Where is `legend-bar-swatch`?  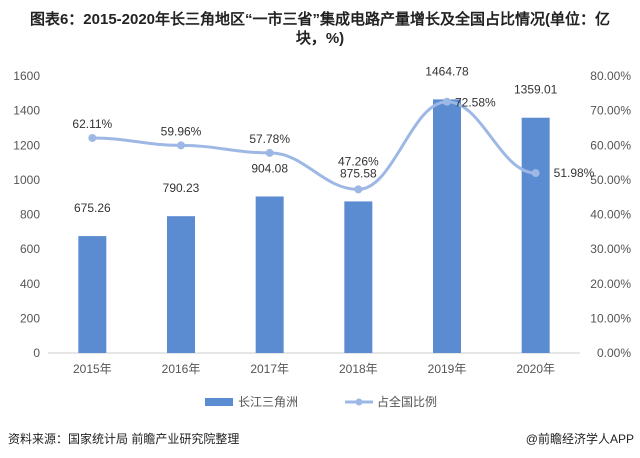 legend-bar-swatch is located at coordinates (219, 402).